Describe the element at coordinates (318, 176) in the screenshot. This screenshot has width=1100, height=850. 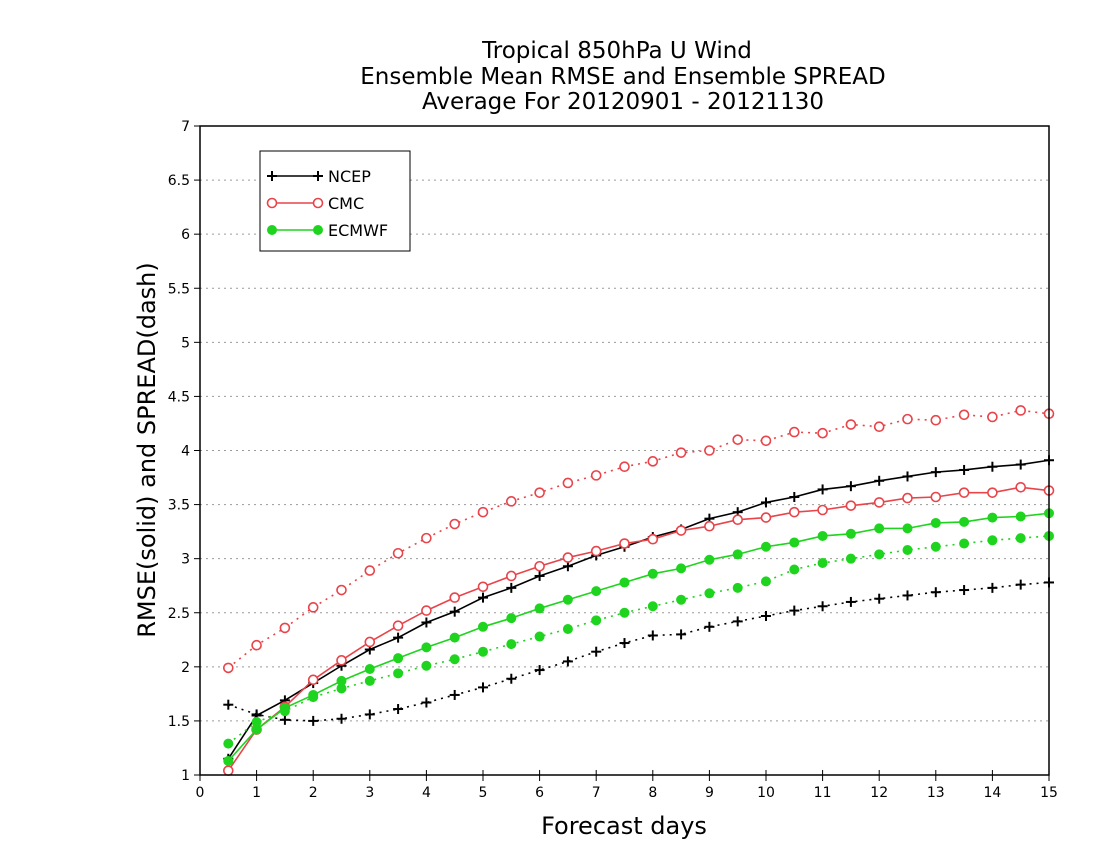
I see `legend-marker-right-ncep` at that location.